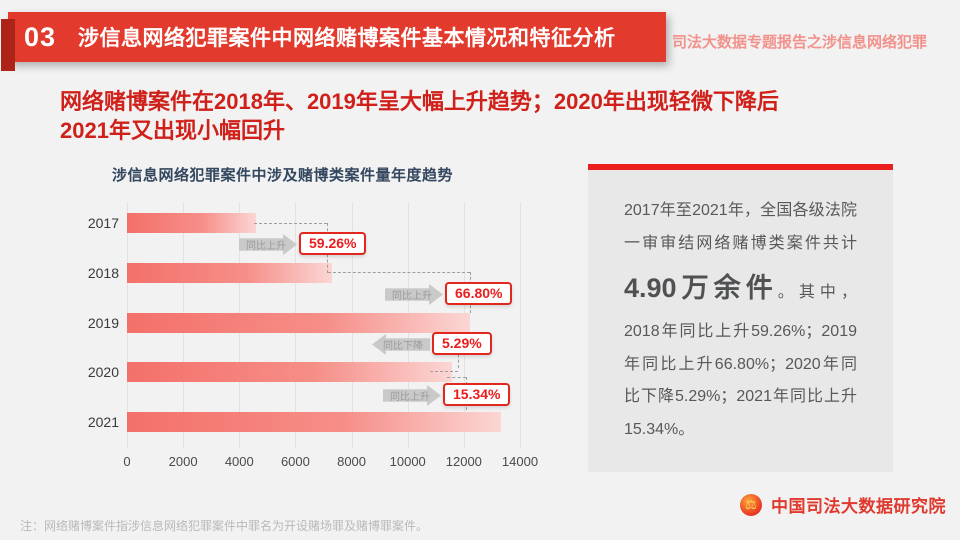  Describe the element at coordinates (40, 36) in the screenshot. I see `section-number: 03` at that location.